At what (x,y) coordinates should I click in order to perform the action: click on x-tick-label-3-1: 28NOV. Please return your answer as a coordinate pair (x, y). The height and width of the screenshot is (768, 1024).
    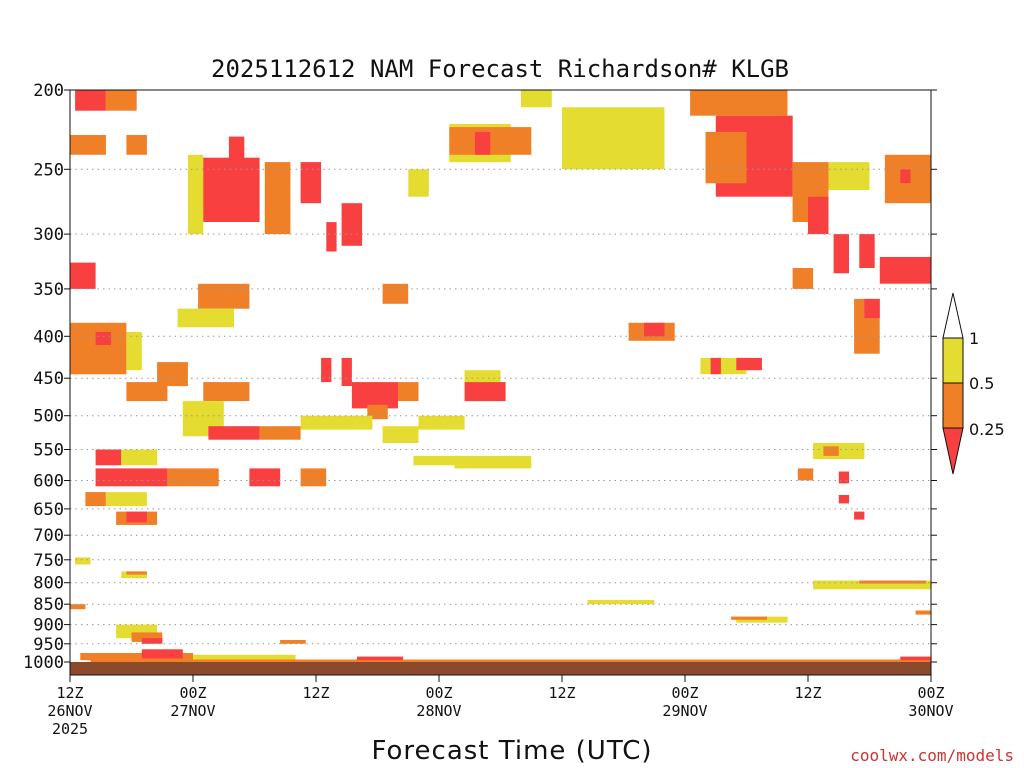
    Looking at the image, I should click on (438, 711).